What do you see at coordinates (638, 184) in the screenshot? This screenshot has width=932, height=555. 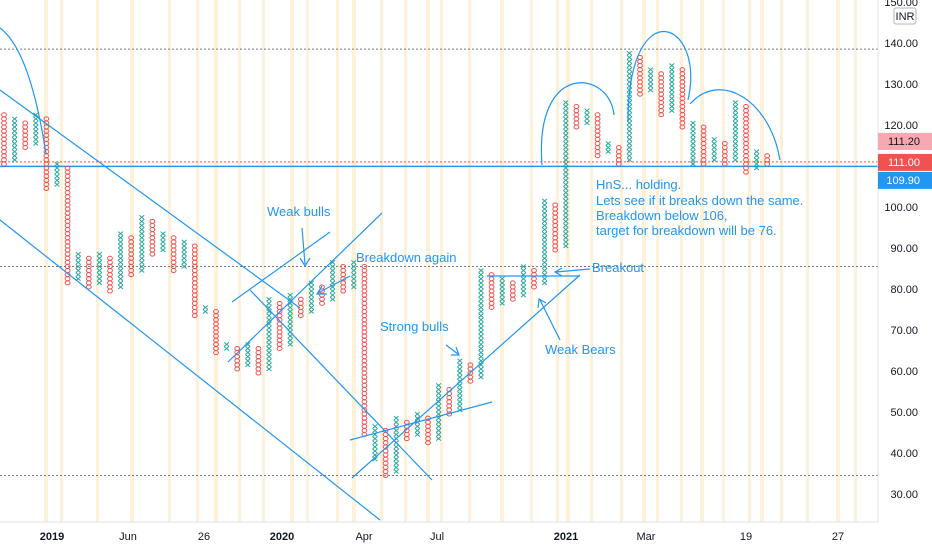 I see `annotation-hns-note: HnS... holding.` at bounding box center [638, 184].